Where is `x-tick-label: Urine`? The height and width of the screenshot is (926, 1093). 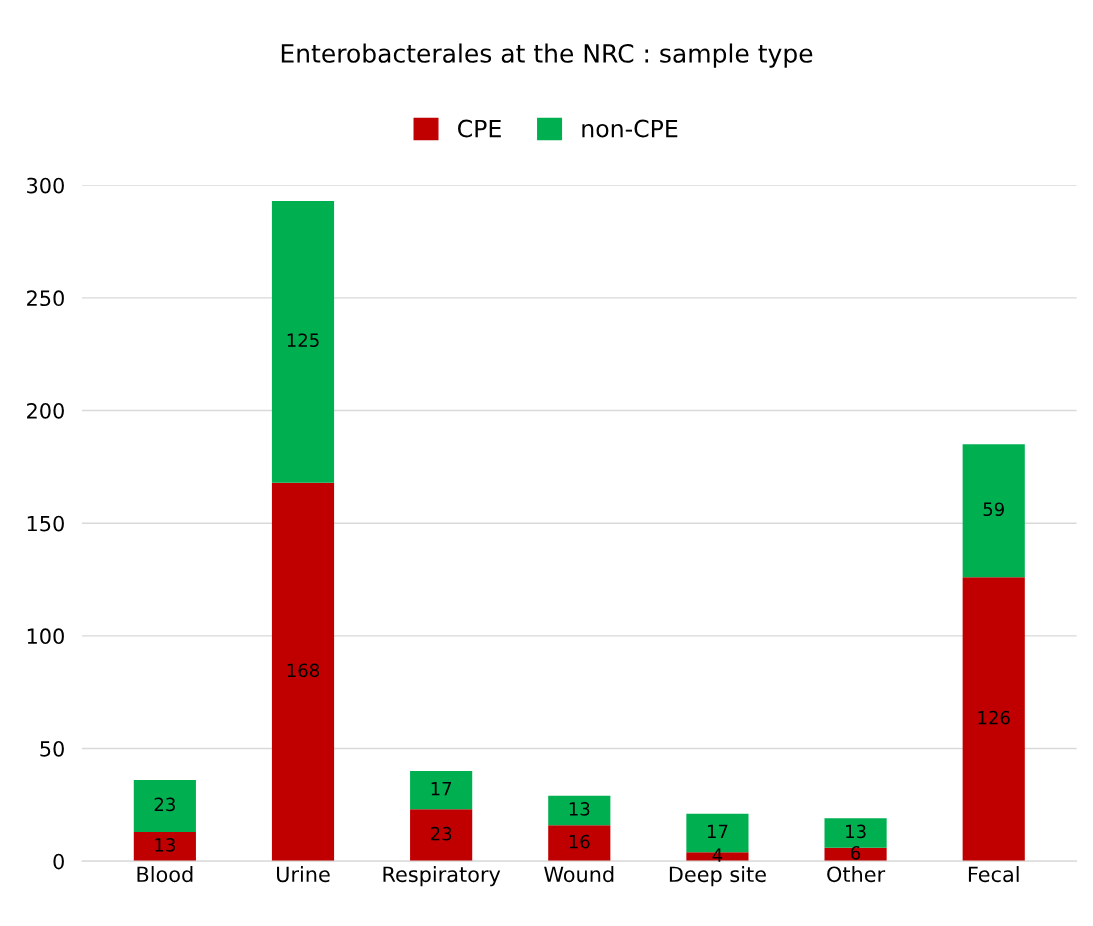 x-tick-label: Urine is located at coordinates (303, 874).